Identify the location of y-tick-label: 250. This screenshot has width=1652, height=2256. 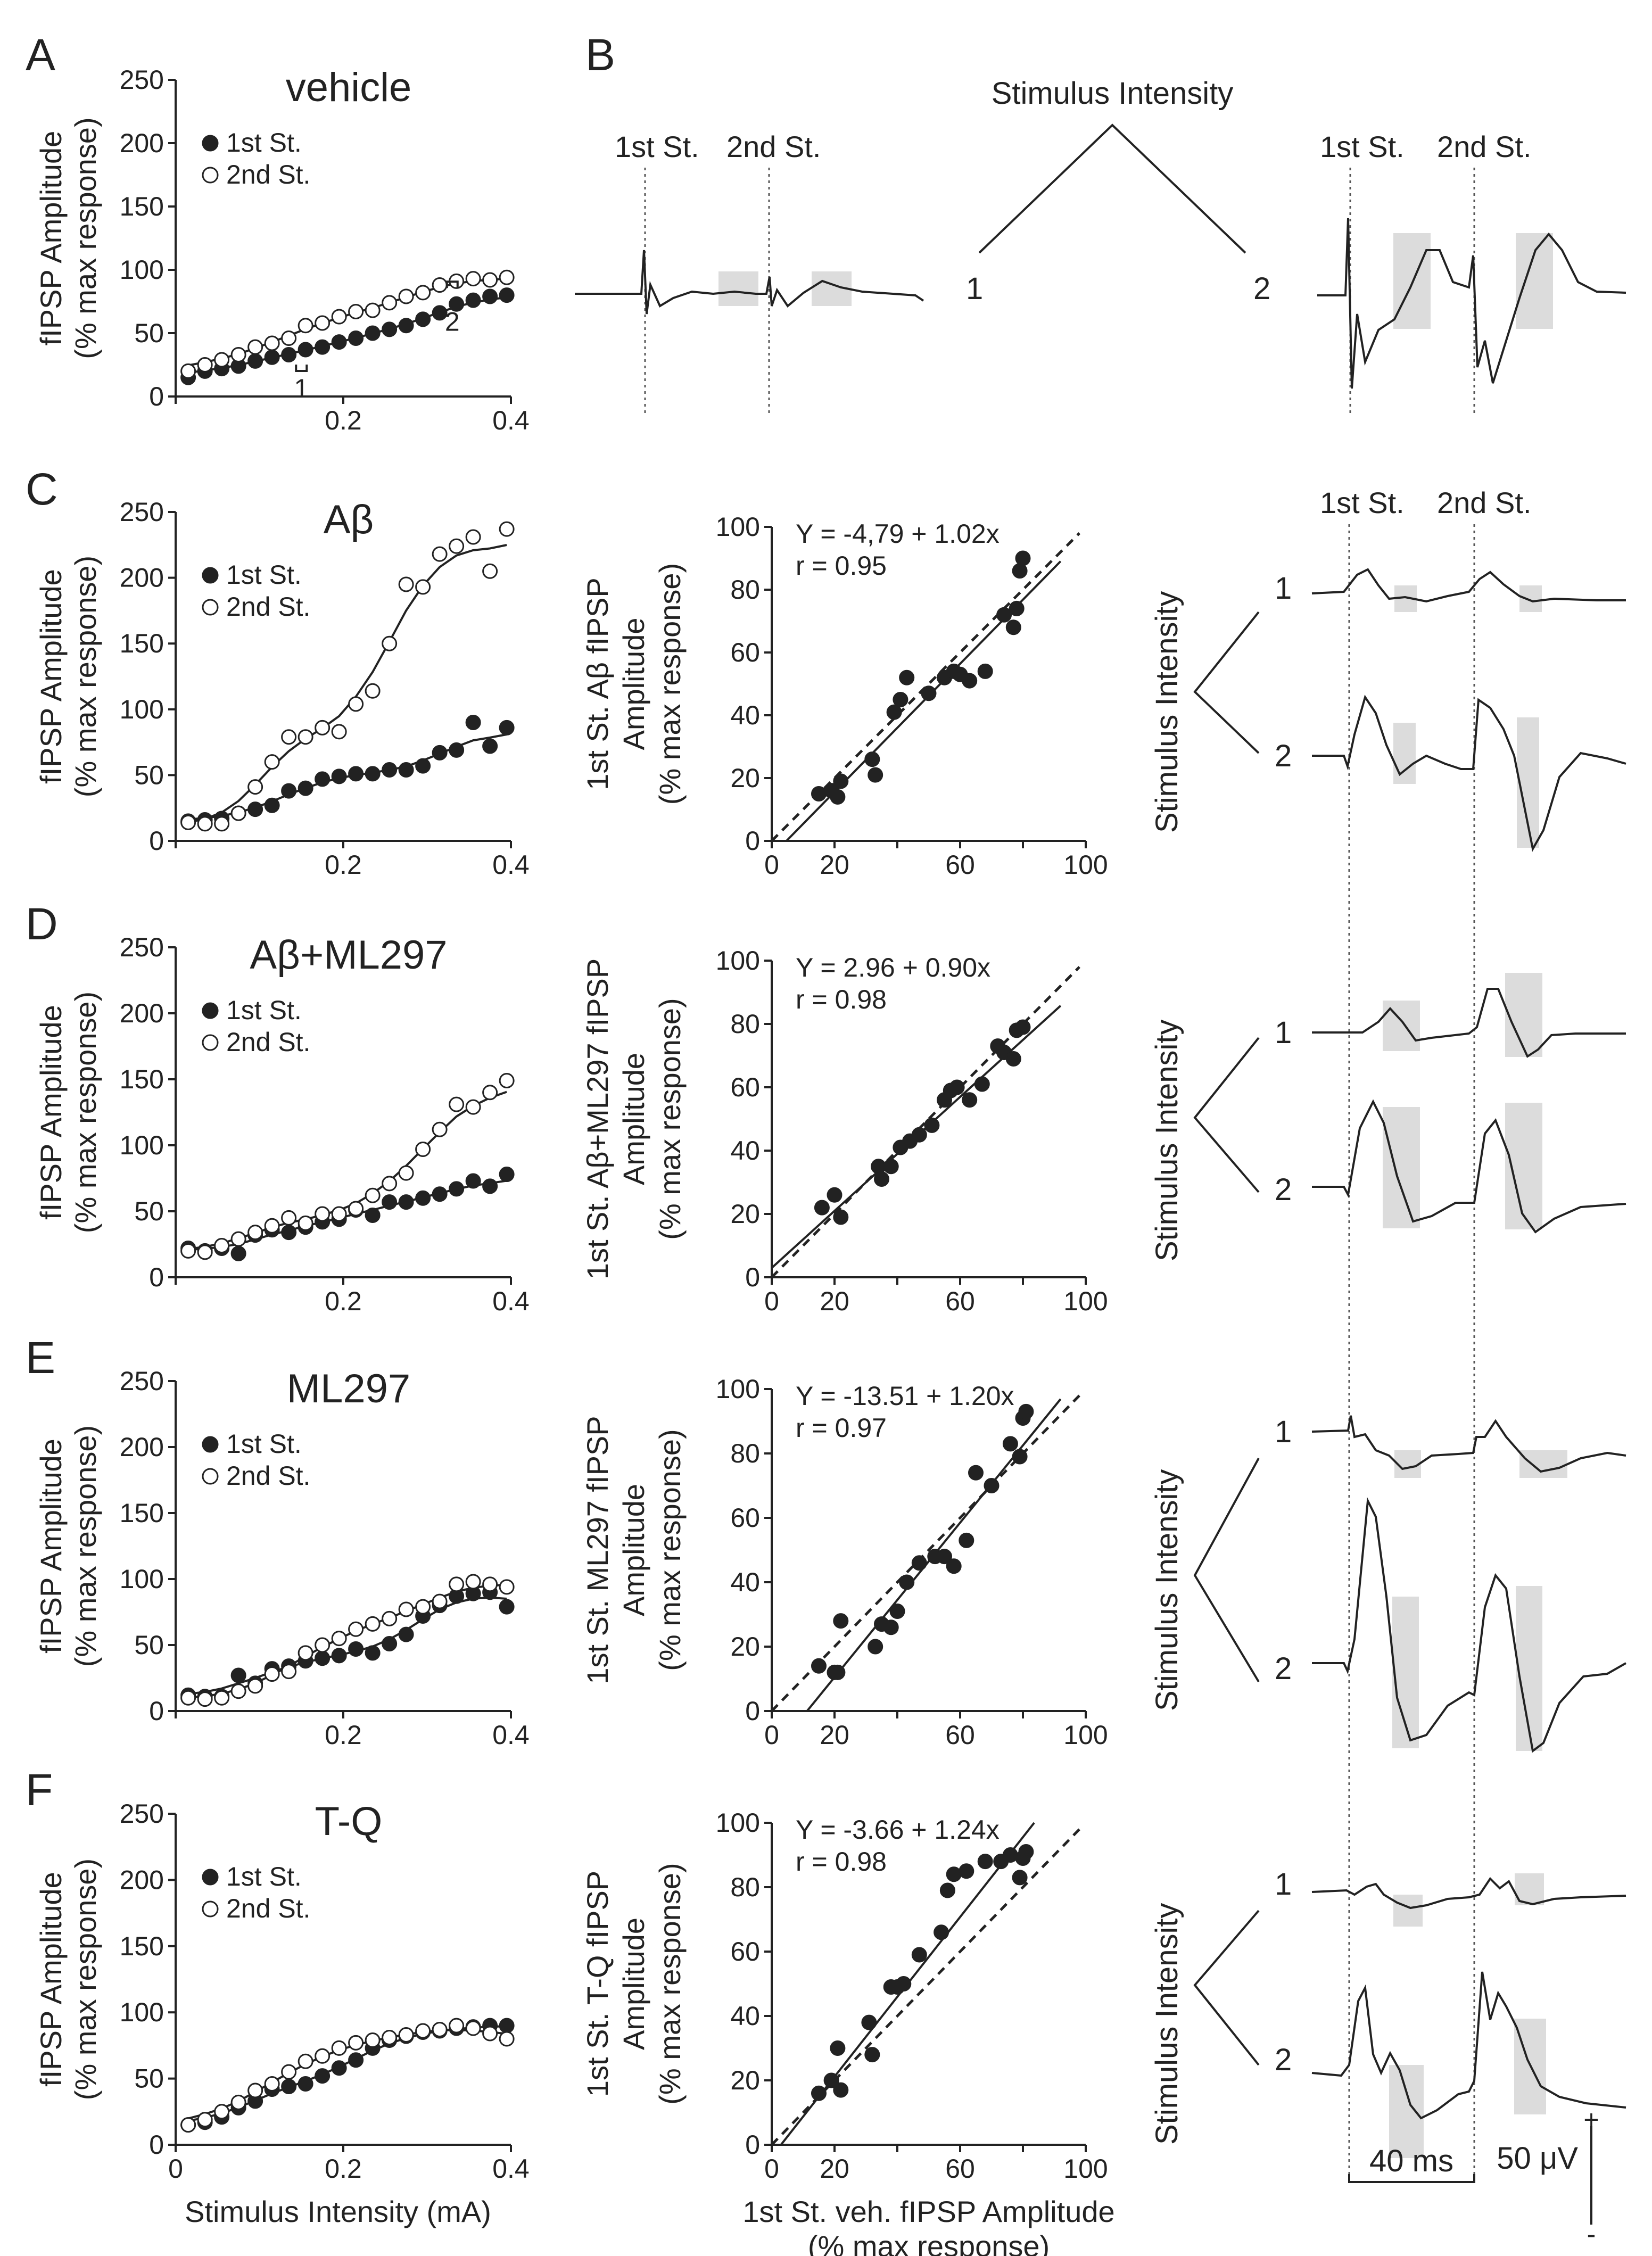
(142, 1381).